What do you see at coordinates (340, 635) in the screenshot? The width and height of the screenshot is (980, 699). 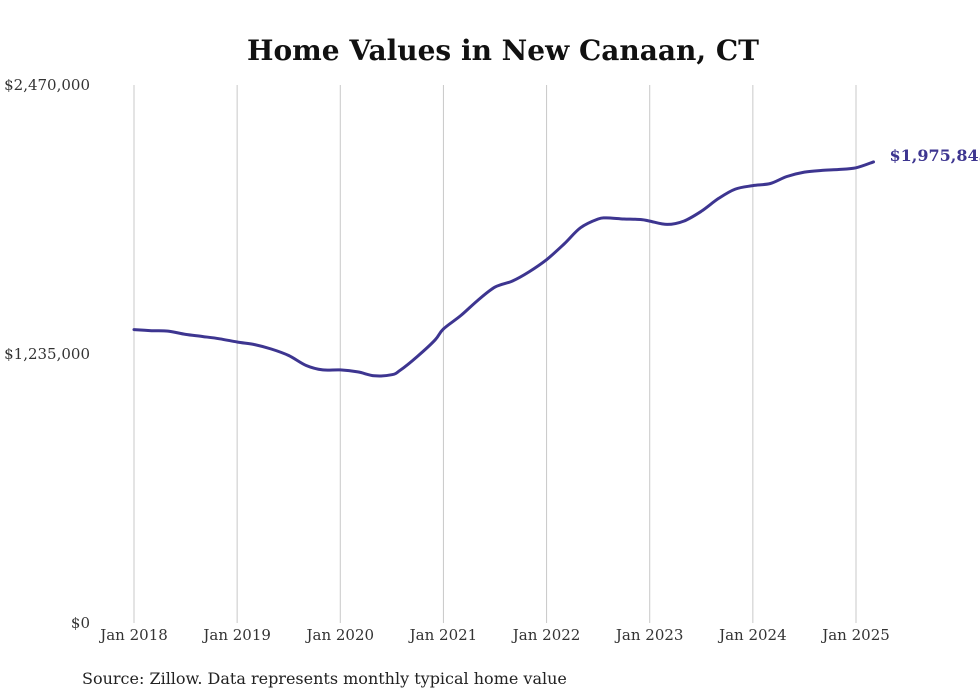 I see `x-tick-label: Jan 2020` at bounding box center [340, 635].